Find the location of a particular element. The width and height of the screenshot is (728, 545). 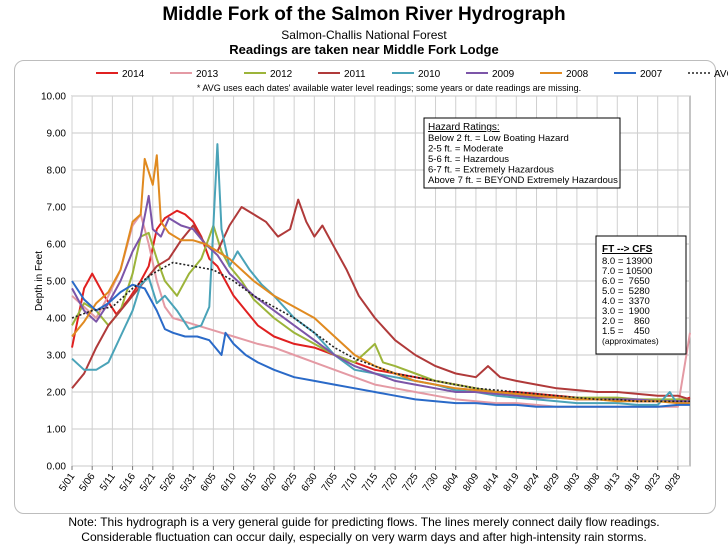

cfs-conversion-line: 8.0 = 13900 is located at coordinates (627, 261).